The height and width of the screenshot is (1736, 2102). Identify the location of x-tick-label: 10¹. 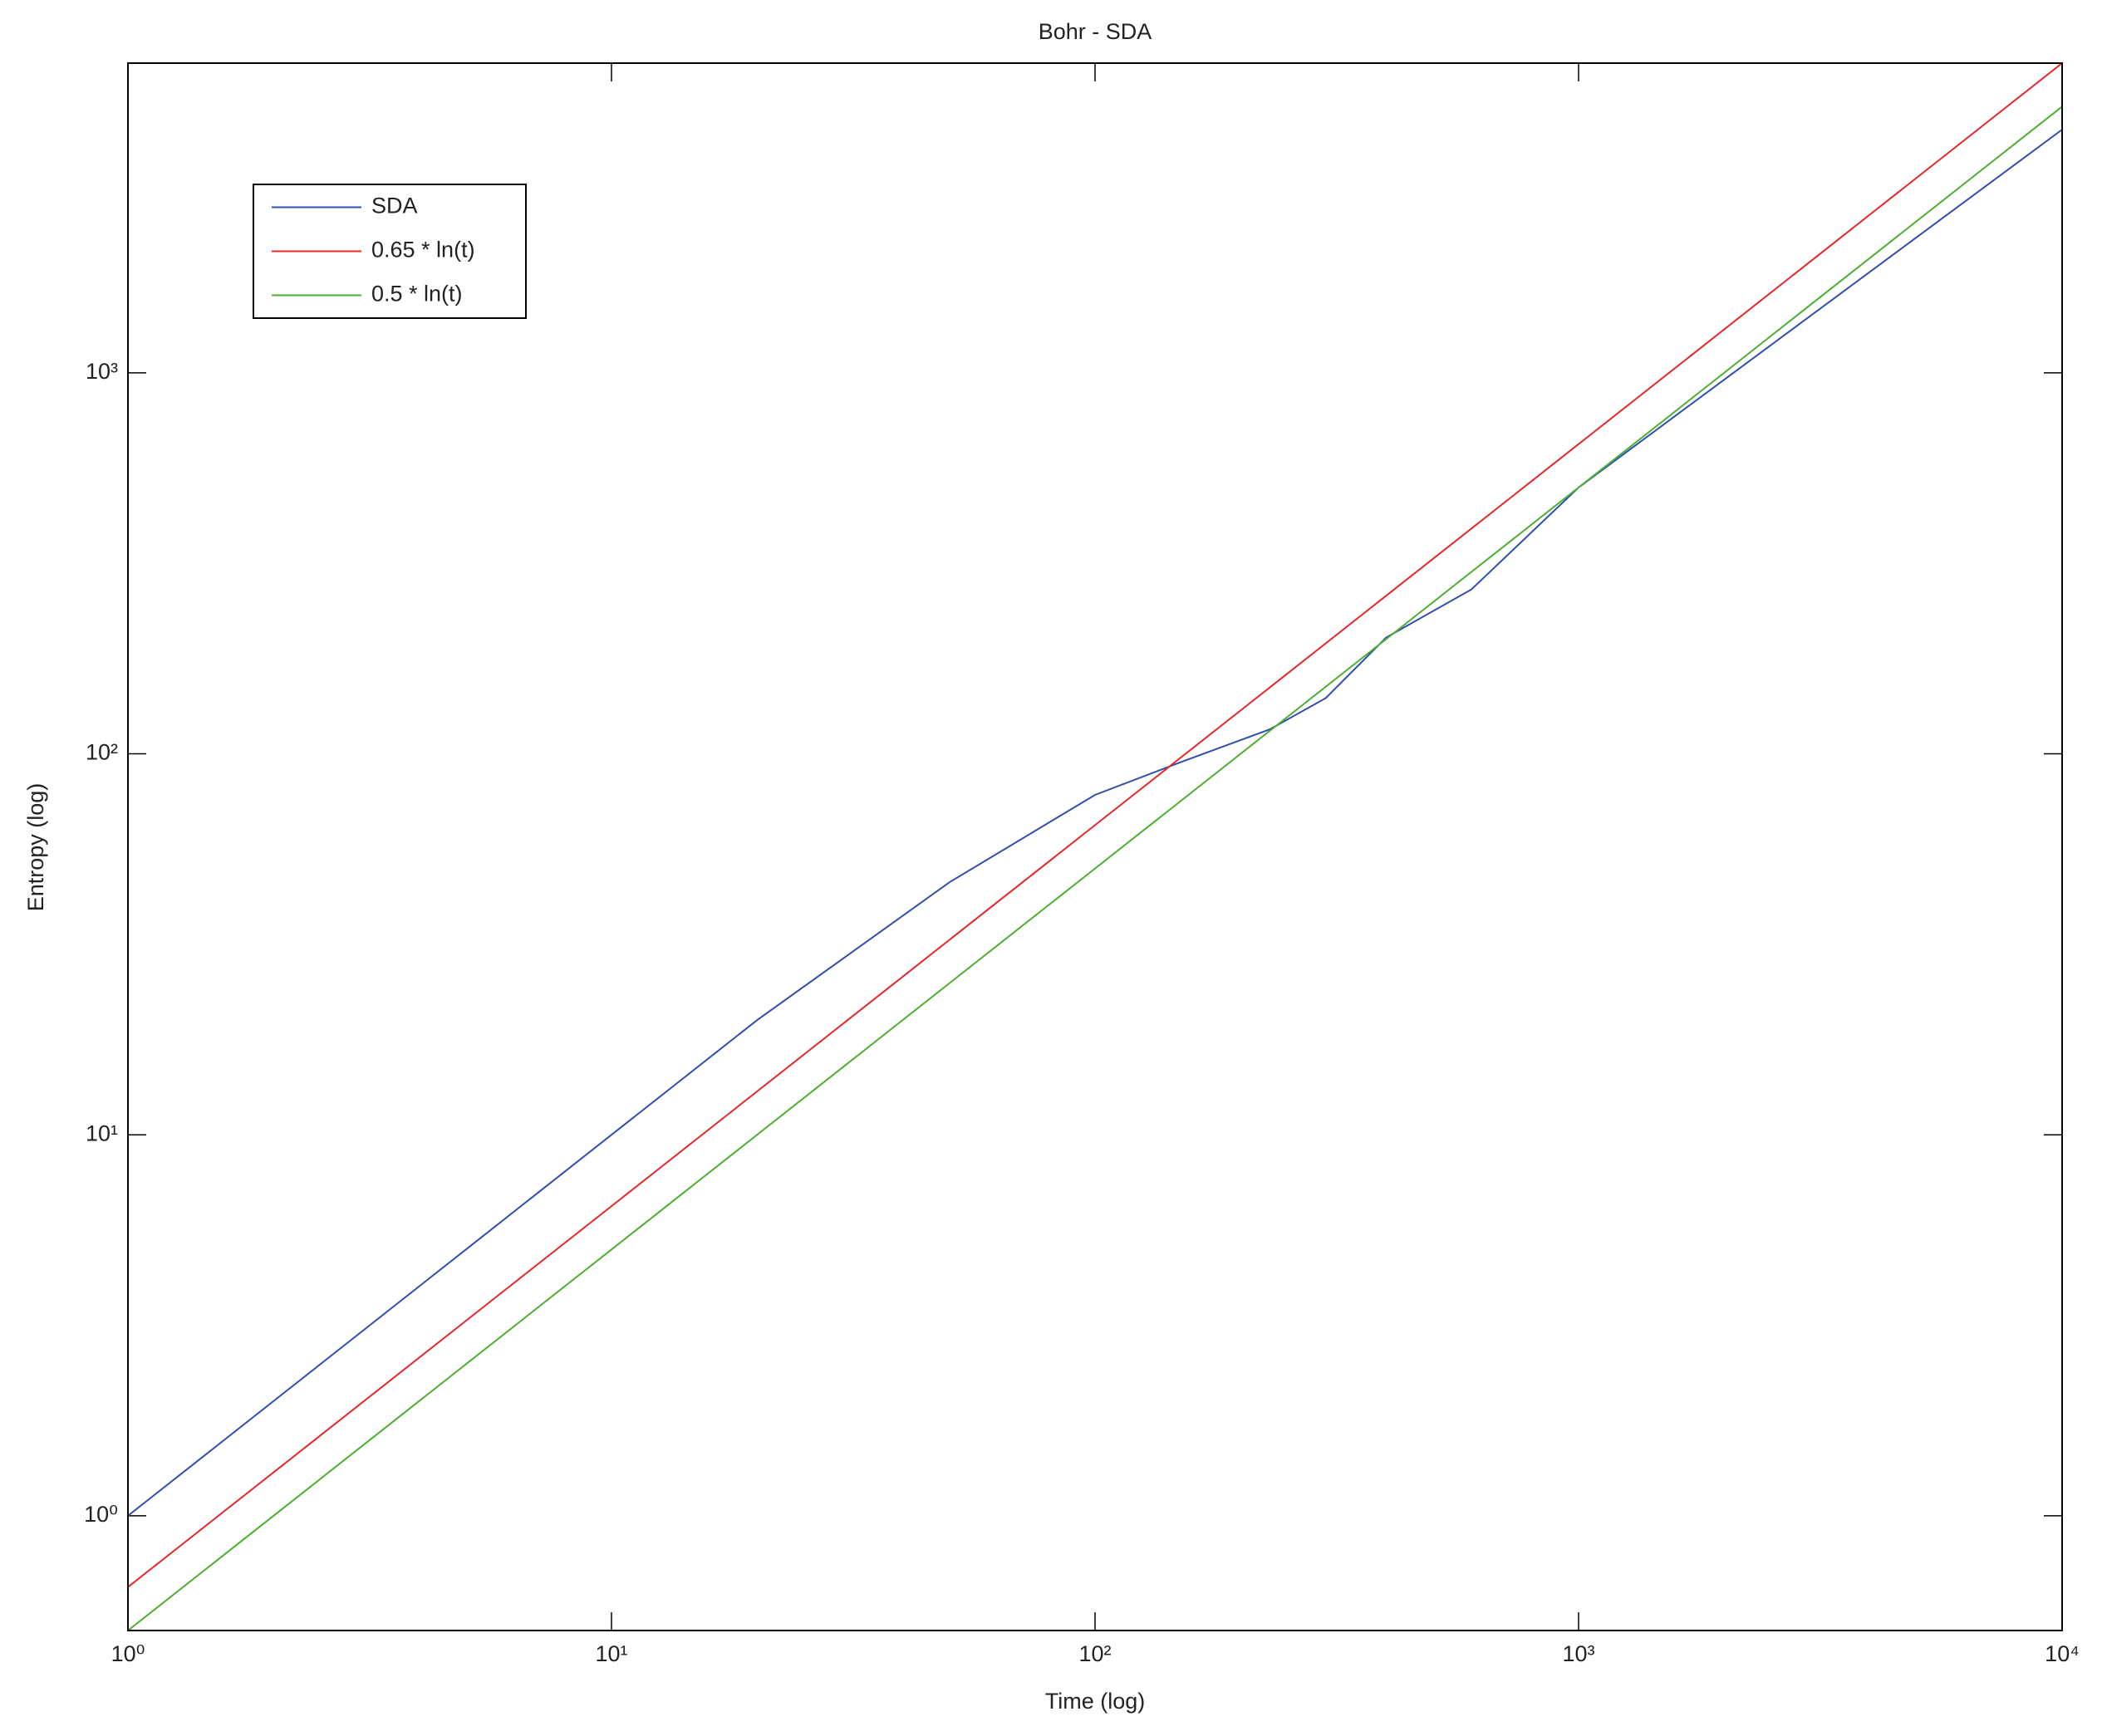
(611, 1653).